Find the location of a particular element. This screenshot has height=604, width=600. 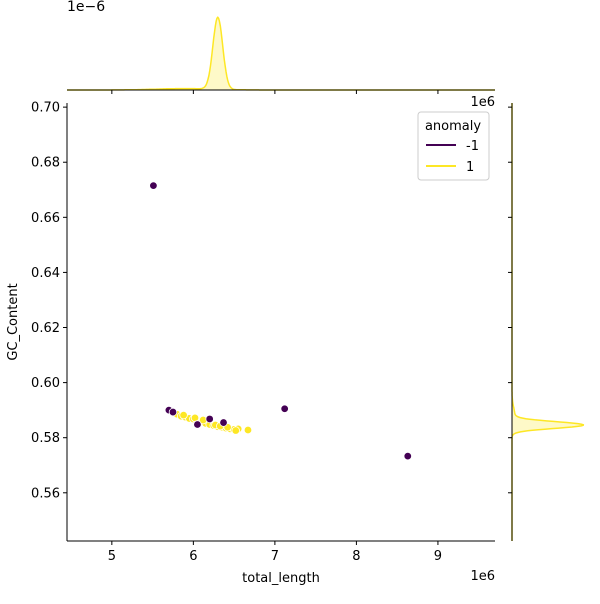

legend: anomaly -1 1 is located at coordinates (453, 146).